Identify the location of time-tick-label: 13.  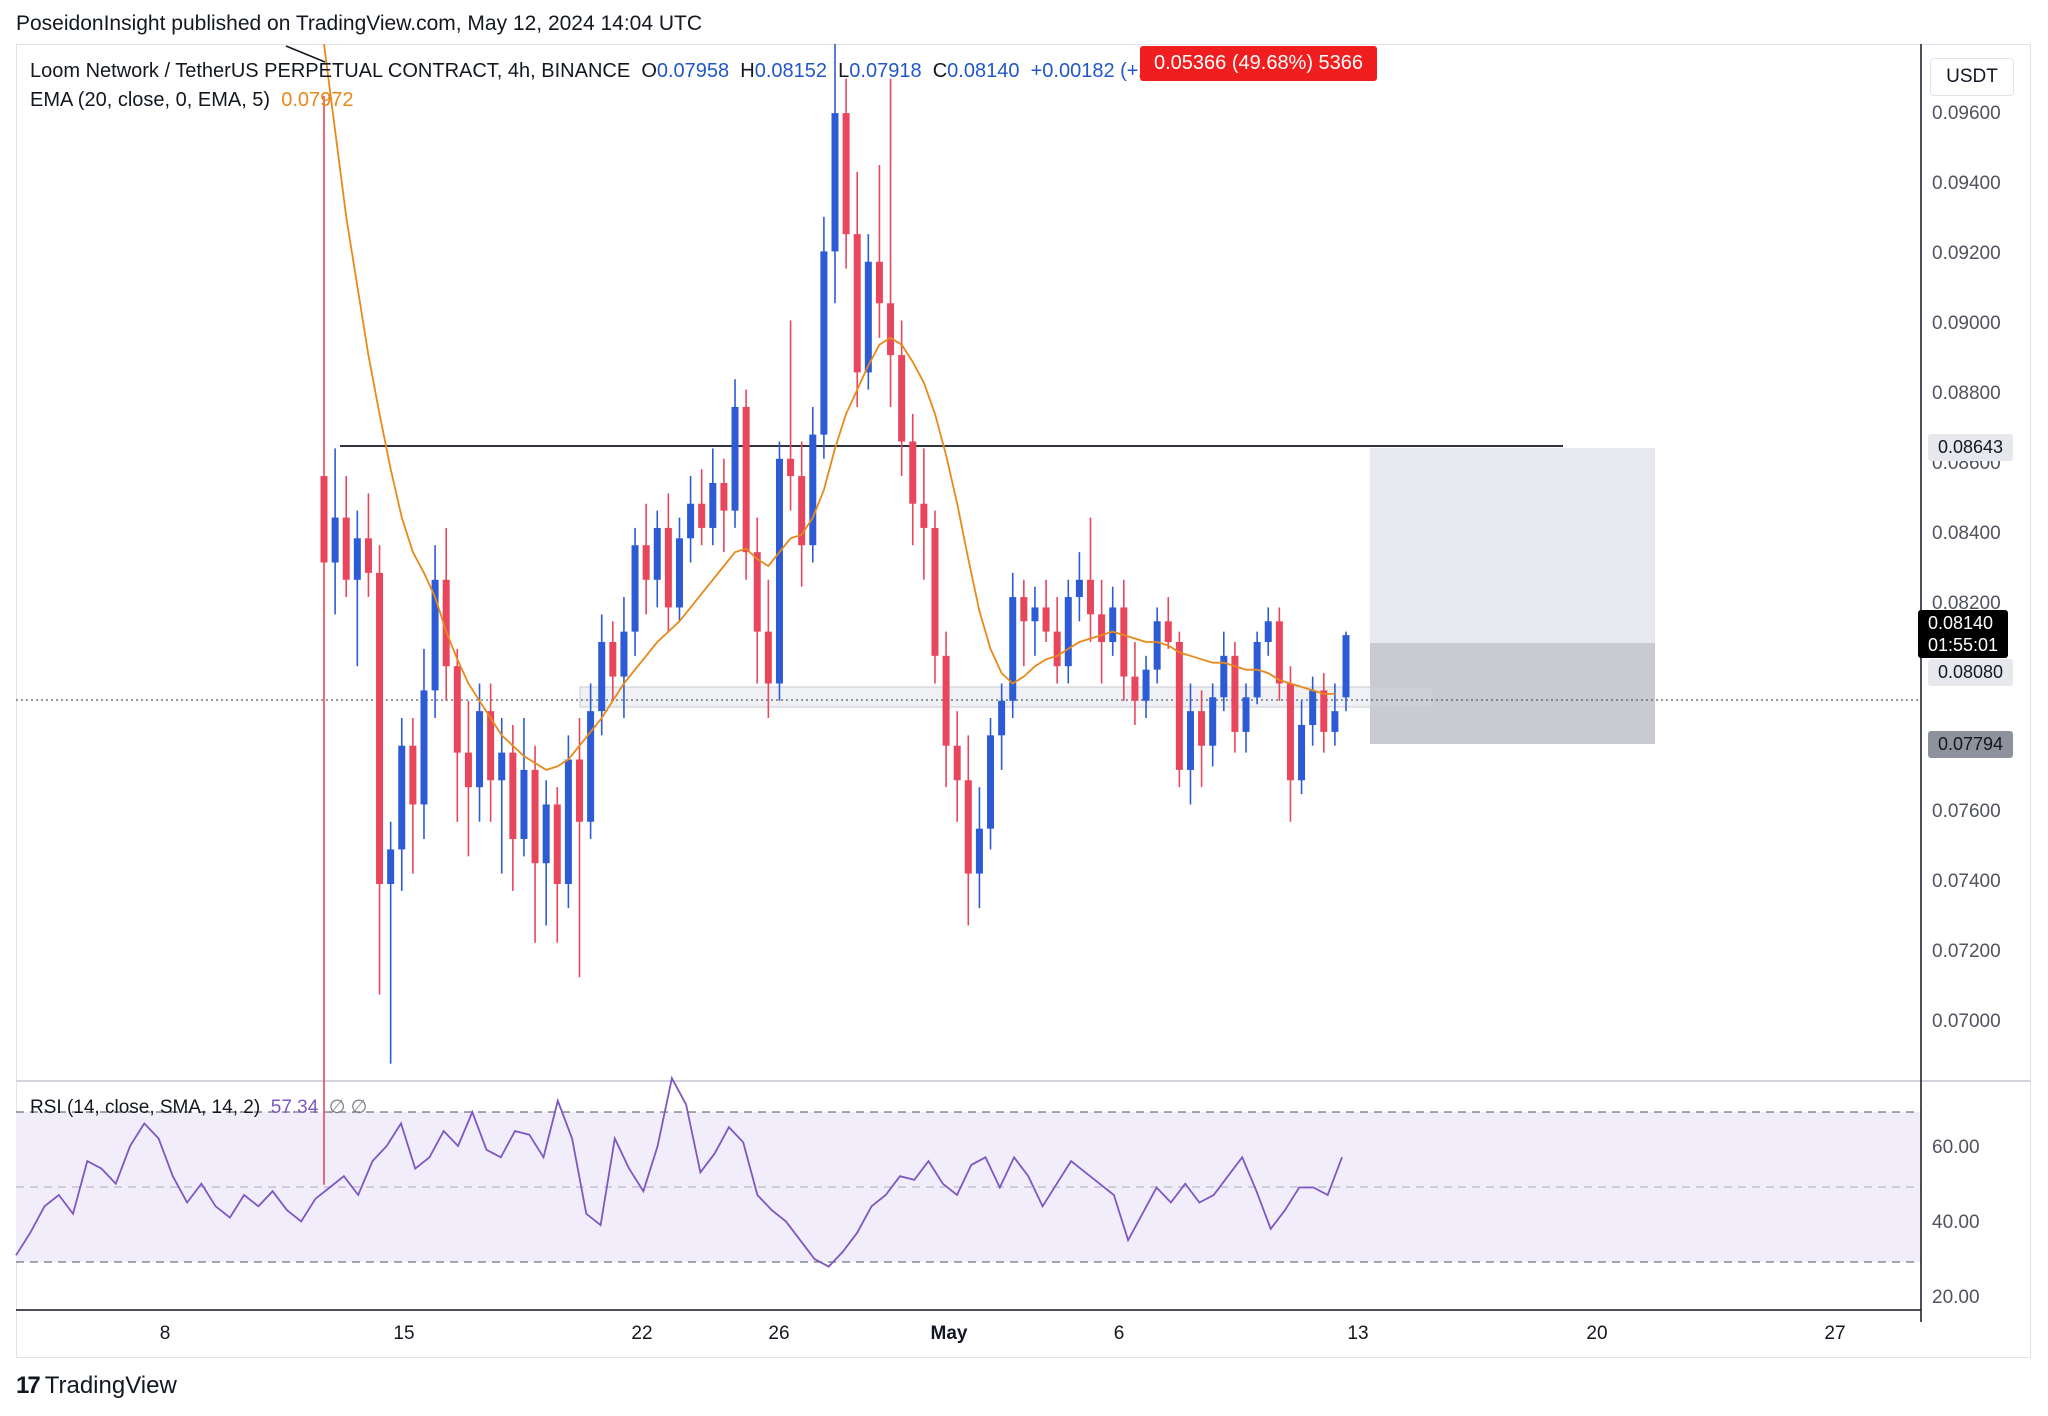
(1358, 1333).